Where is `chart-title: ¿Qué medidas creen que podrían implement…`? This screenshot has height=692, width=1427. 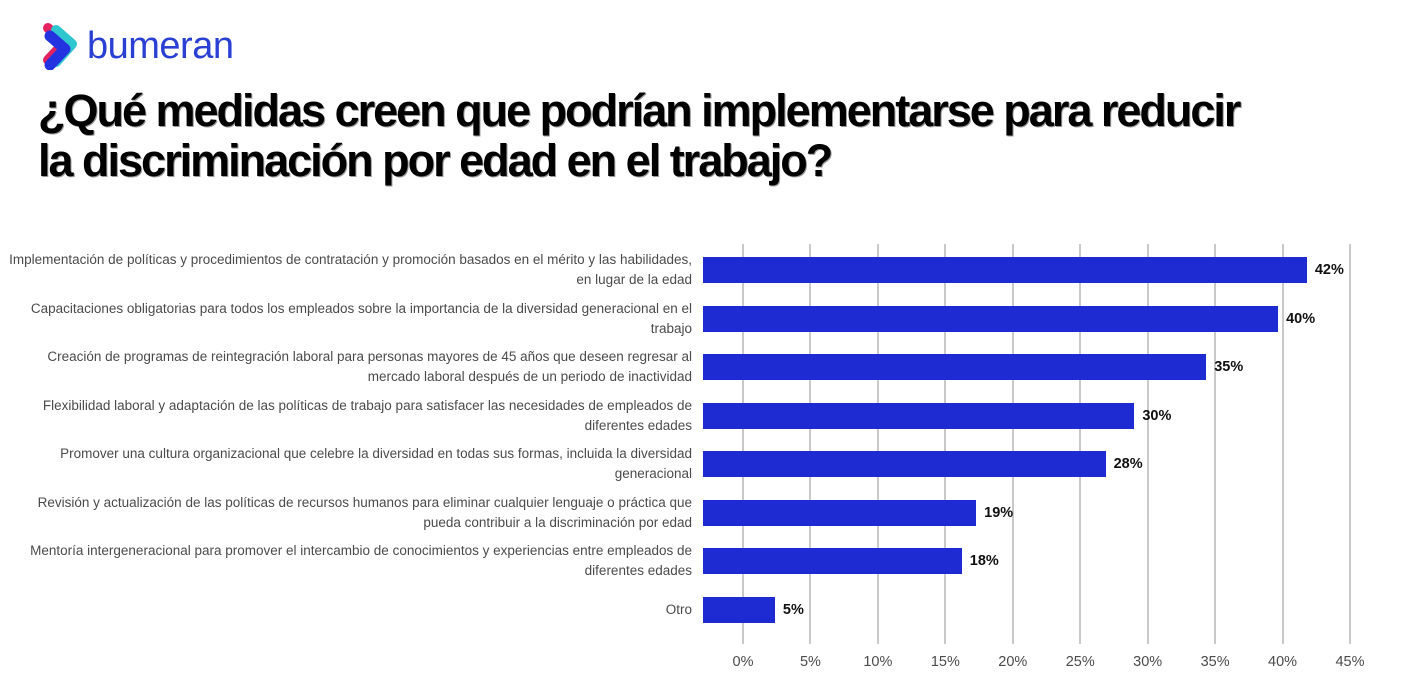 chart-title: ¿Qué medidas creen que podrían implement… is located at coordinates (723, 136).